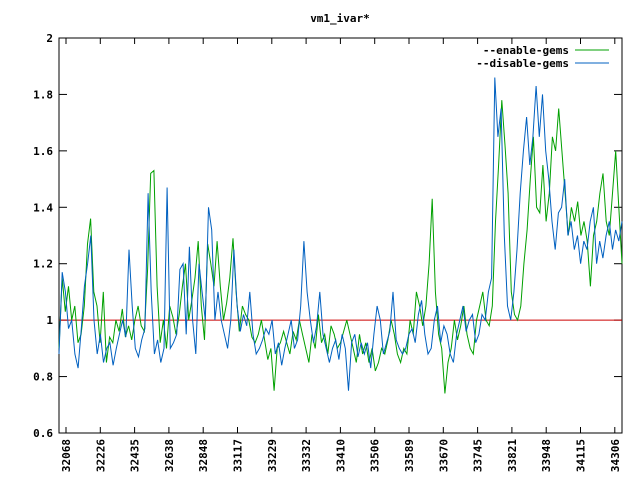 The image size is (640, 480). What do you see at coordinates (43, 264) in the screenshot?
I see `y-tick-label: 1.2` at bounding box center [43, 264].